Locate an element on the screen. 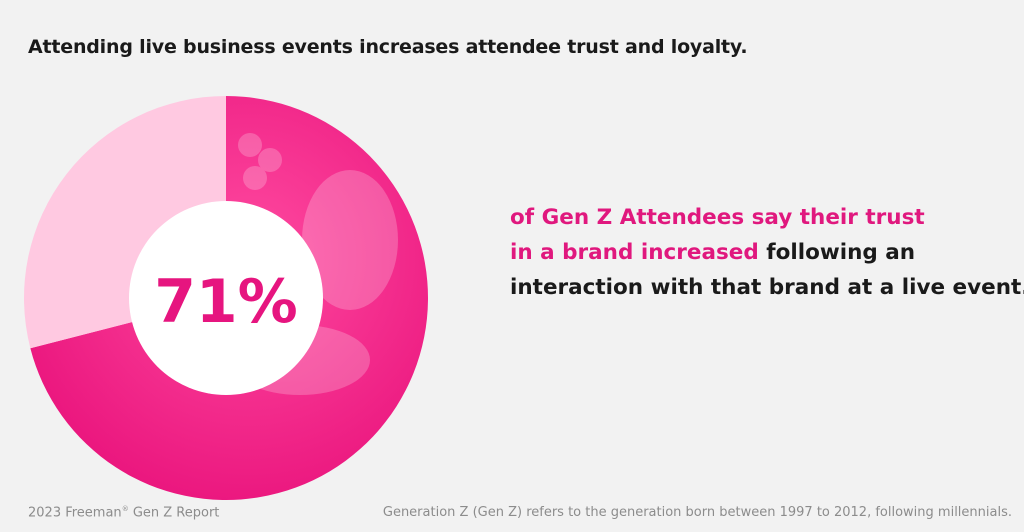 This screenshot has height=532, width=1024. stat-rest-2: following an is located at coordinates (837, 252).